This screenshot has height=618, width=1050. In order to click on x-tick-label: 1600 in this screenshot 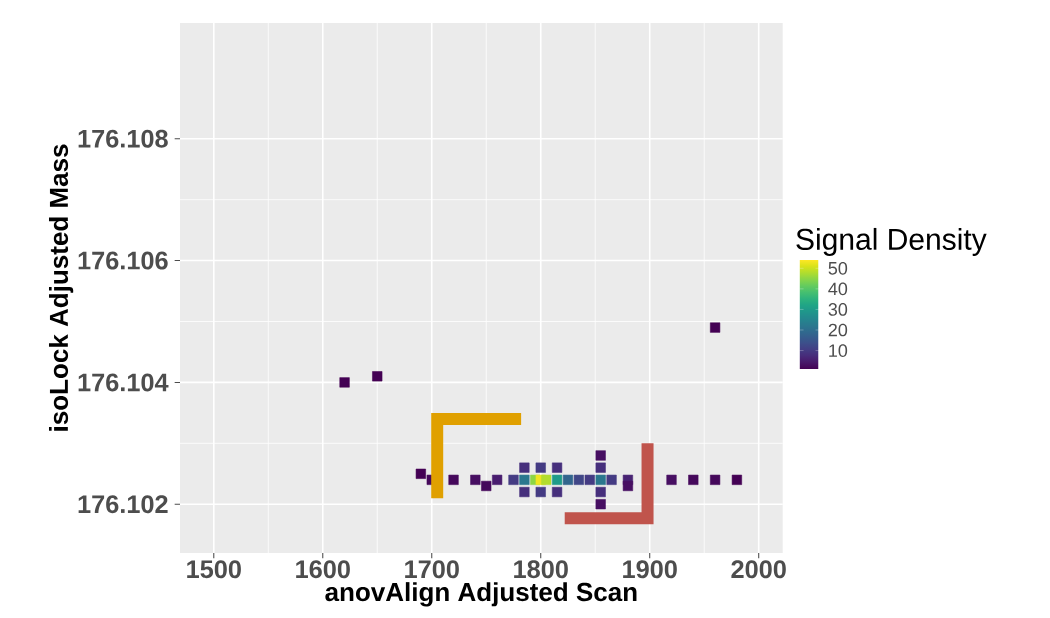, I will do `click(323, 569)`.